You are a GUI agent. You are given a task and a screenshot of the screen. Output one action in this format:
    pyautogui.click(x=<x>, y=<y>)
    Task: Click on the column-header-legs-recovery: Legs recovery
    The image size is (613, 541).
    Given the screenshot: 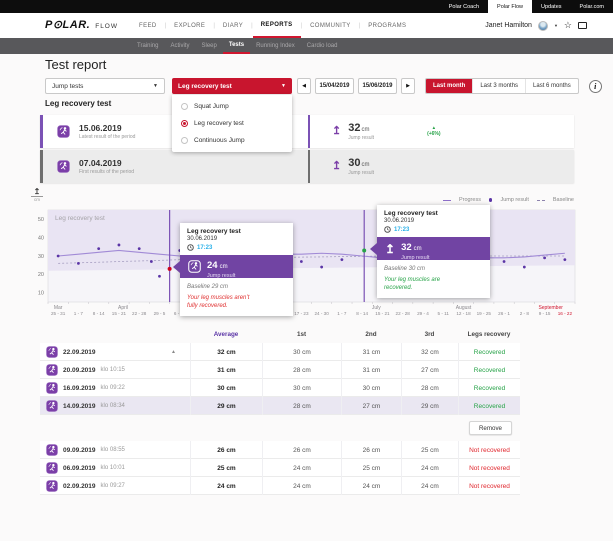 What is the action you would take?
    pyautogui.click(x=489, y=334)
    